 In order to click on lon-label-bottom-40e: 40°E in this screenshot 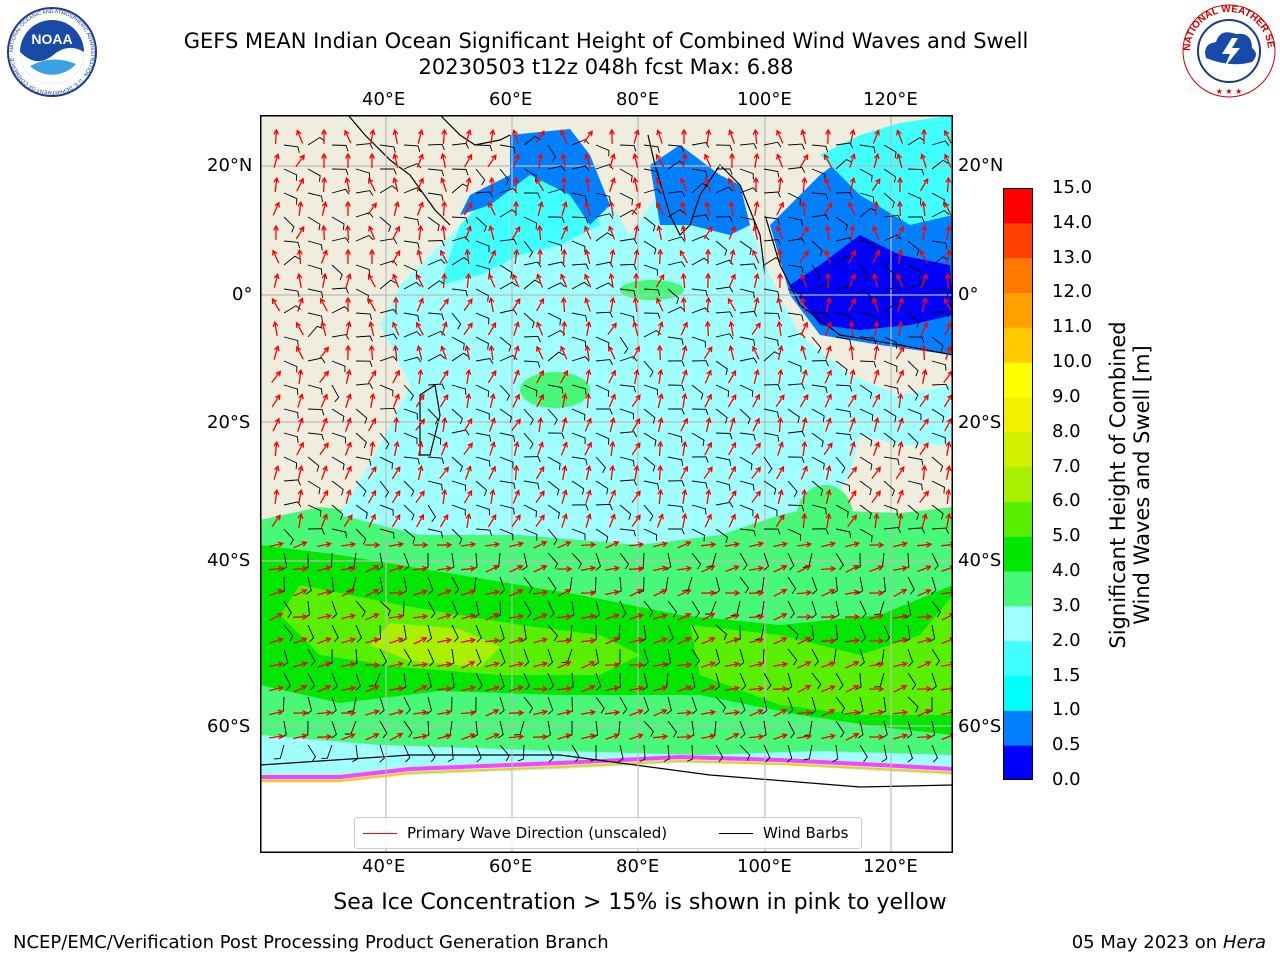, I will do `click(384, 866)`.